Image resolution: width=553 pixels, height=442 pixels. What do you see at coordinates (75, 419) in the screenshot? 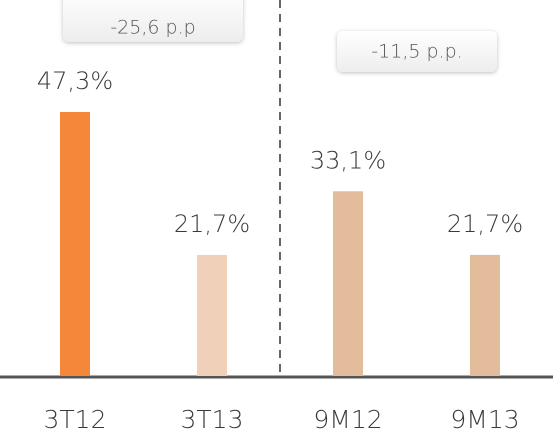
I see `x-tick-label: 3T12` at bounding box center [75, 419].